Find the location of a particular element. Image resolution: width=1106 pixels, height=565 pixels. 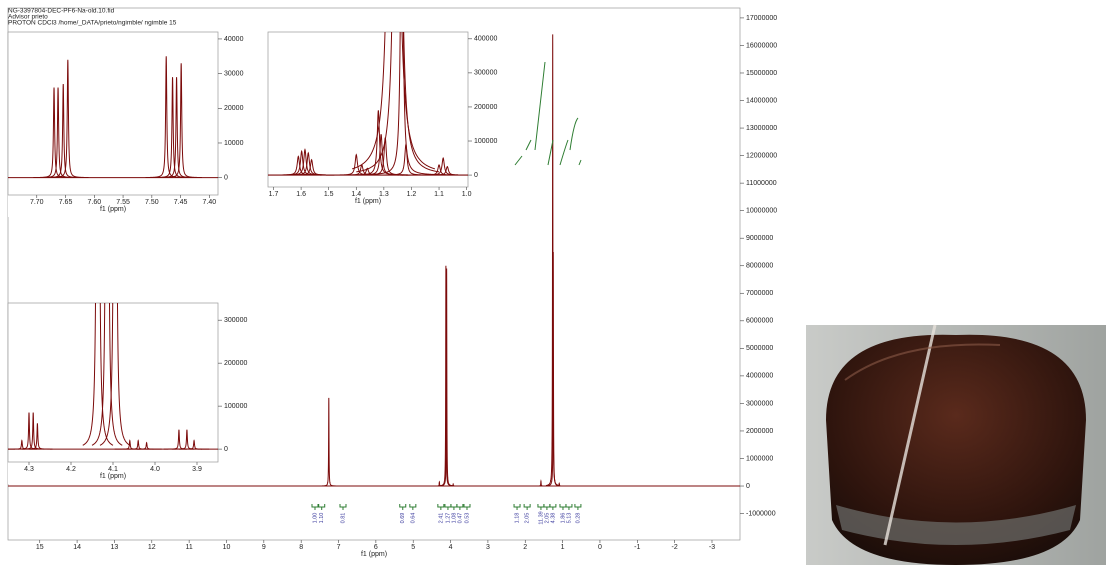

x-tick-label: 3.9 is located at coordinates (197, 469).